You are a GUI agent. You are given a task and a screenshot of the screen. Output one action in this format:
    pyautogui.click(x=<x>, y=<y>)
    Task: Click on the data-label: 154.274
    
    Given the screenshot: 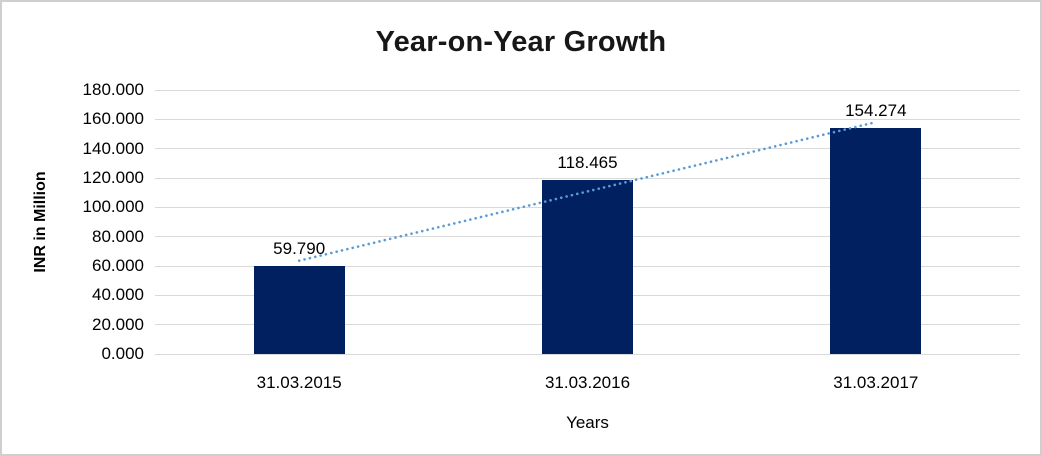 What is the action you would take?
    pyautogui.click(x=876, y=110)
    